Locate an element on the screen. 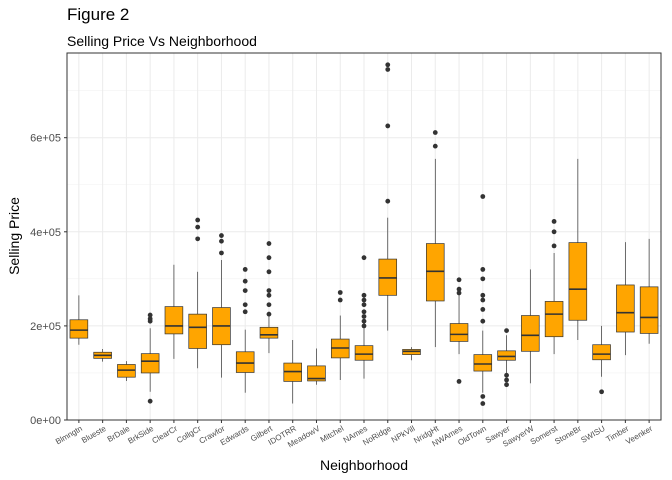  box-group-NridgHt is located at coordinates (435, 239).